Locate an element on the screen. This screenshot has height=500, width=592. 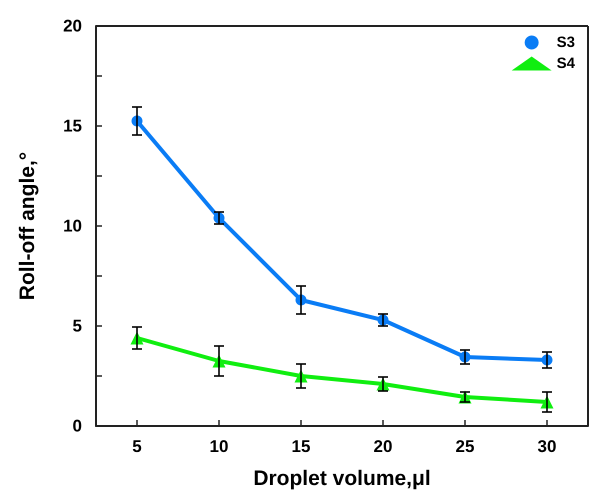
x-tick-label: 10 is located at coordinates (219, 446).